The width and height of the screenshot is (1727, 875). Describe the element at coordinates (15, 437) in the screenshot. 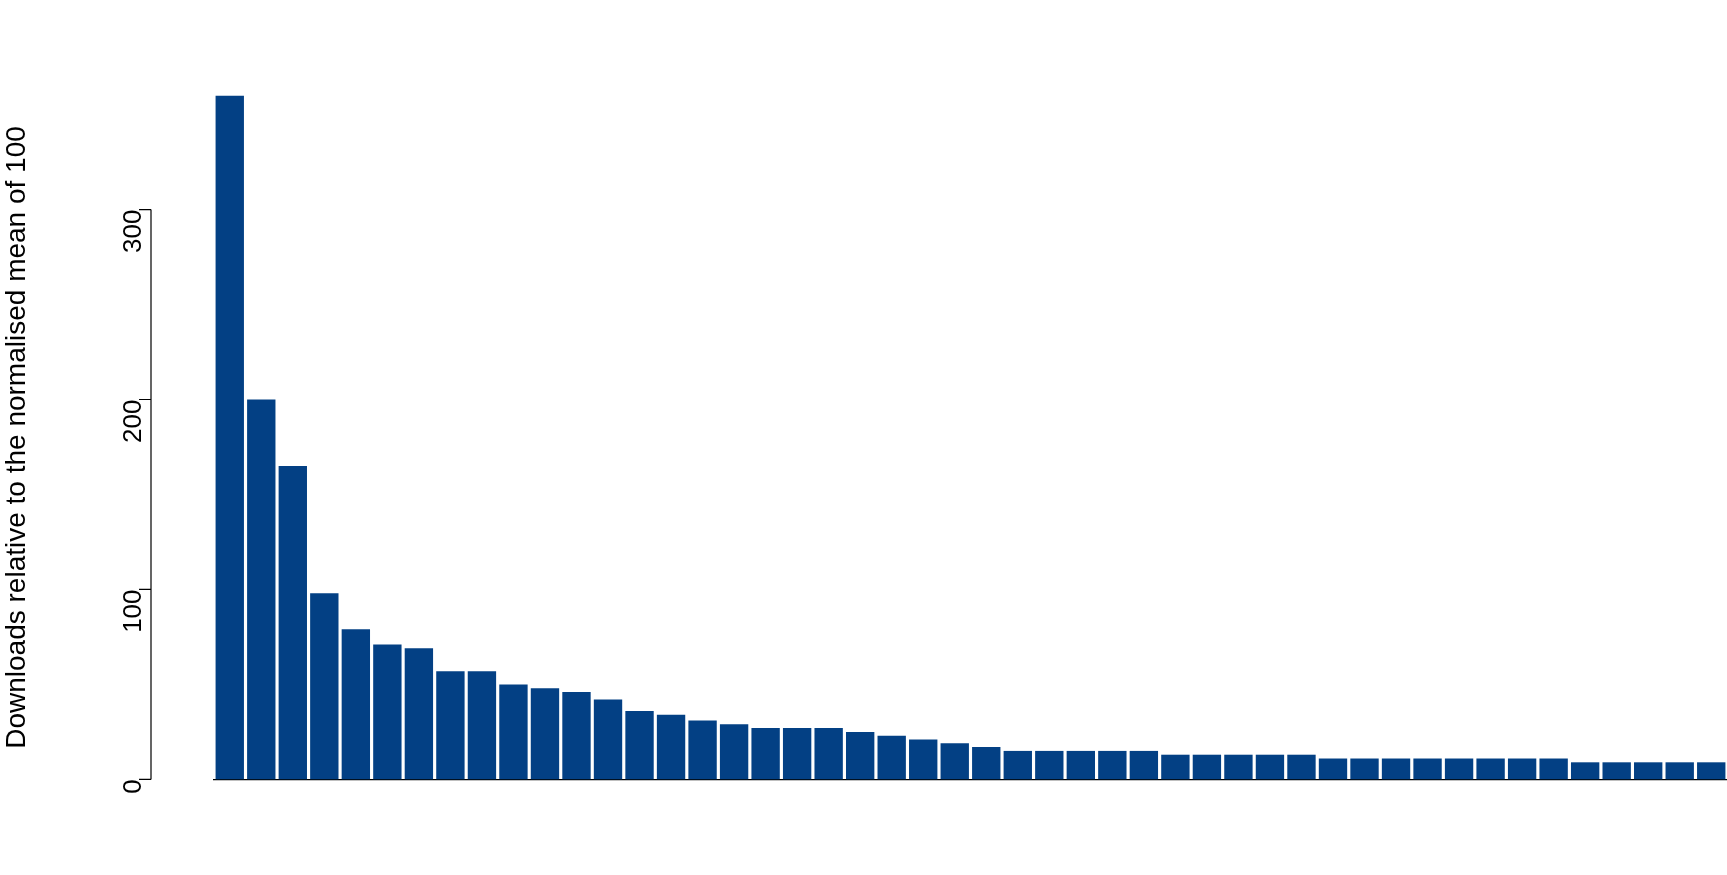

I see `y-axis-title: Downloads relative to the normalised mean of 100` at that location.